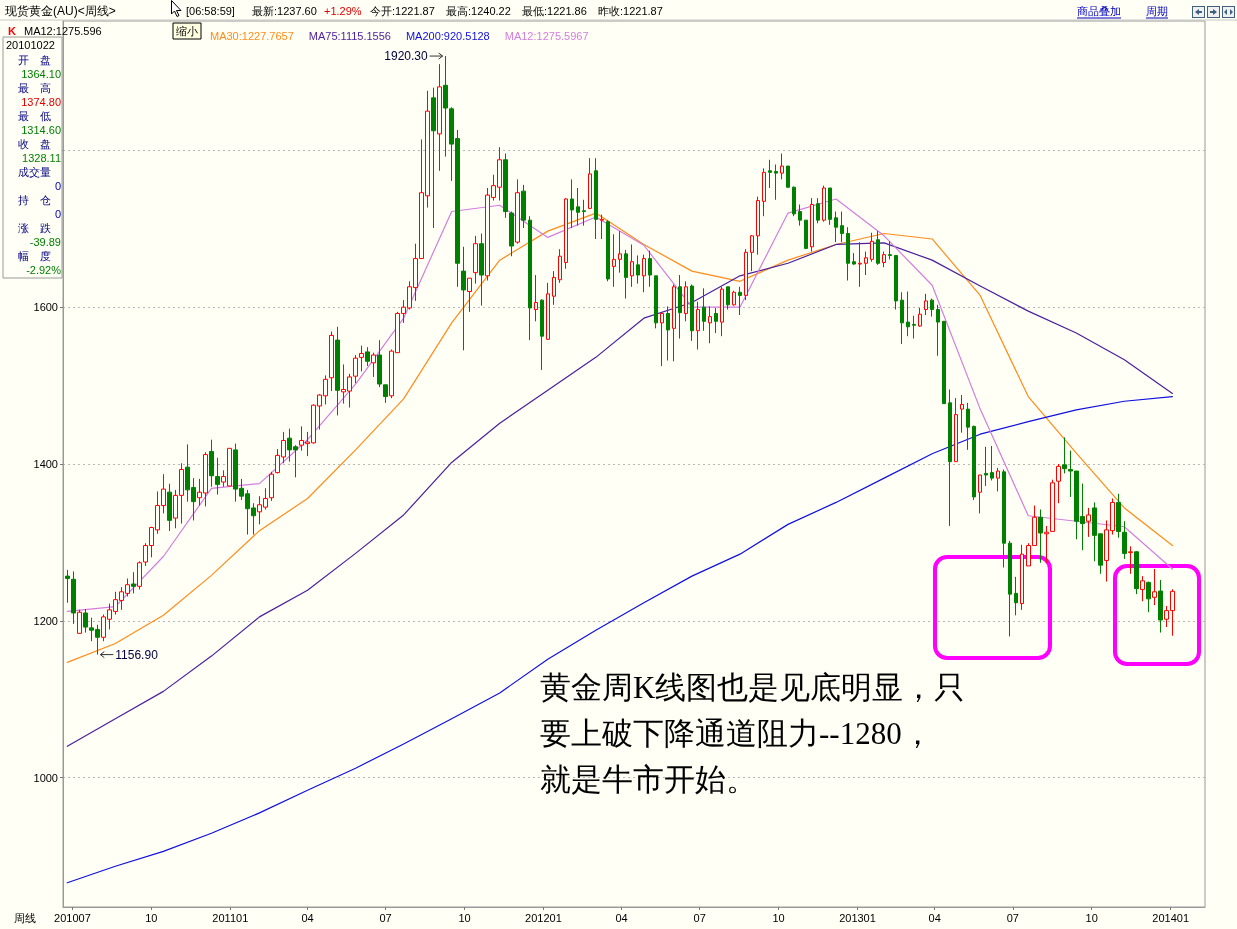 This screenshot has height=929, width=1237. What do you see at coordinates (210, 11) in the screenshot?
I see `text: [06:58:59]` at bounding box center [210, 11].